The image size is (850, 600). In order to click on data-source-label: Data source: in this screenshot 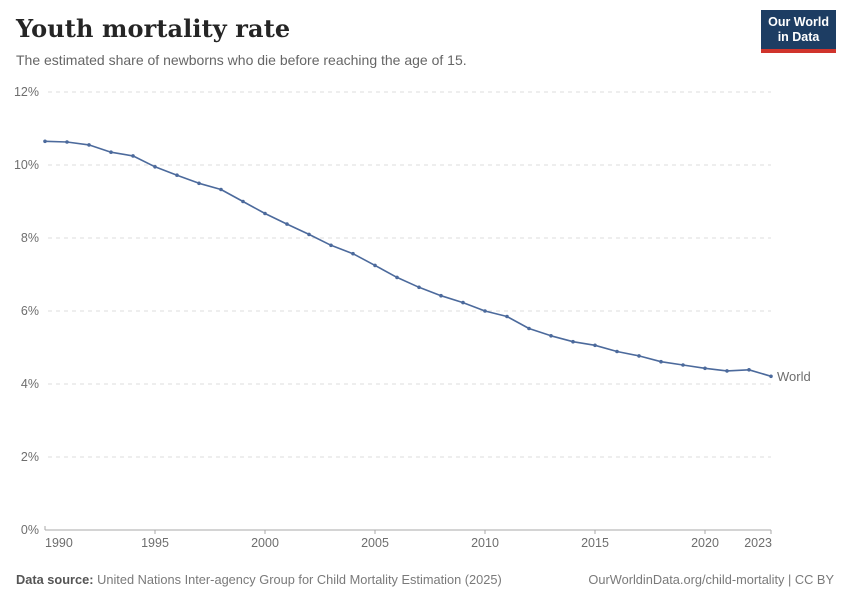, I will do `click(55, 579)`.